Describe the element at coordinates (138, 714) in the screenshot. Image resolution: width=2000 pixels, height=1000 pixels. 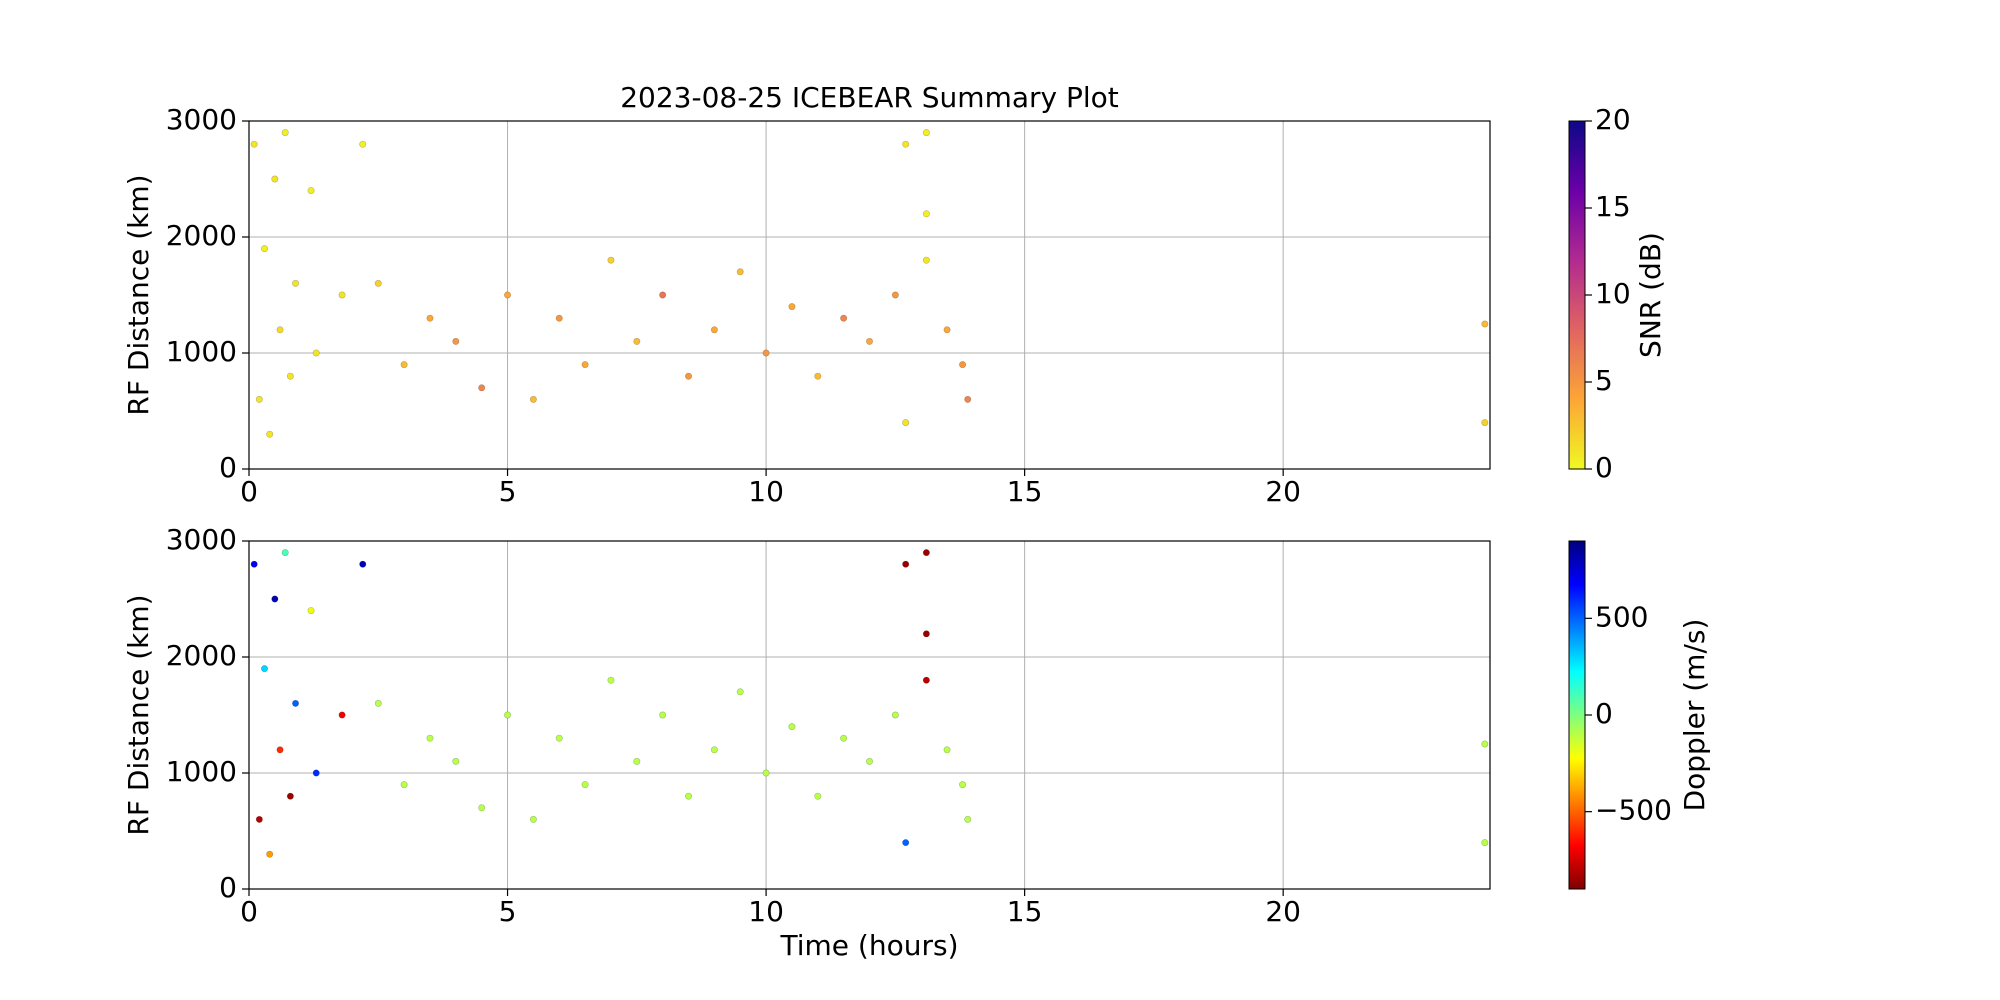
I see `y-axis-label: RF Distance (km)` at that location.